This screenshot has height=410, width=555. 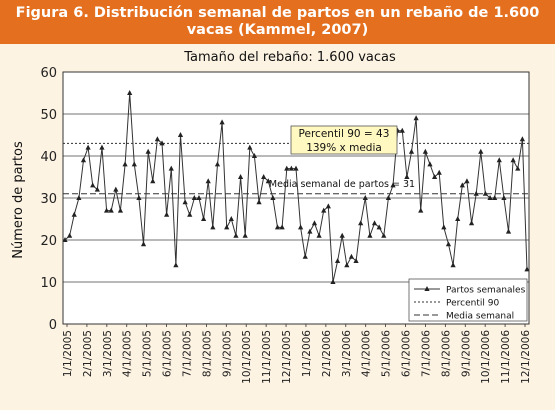 What do you see at coordinates (207, 353) in the screenshot?
I see `x-tick-label: 8/1/2005` at bounding box center [207, 353].